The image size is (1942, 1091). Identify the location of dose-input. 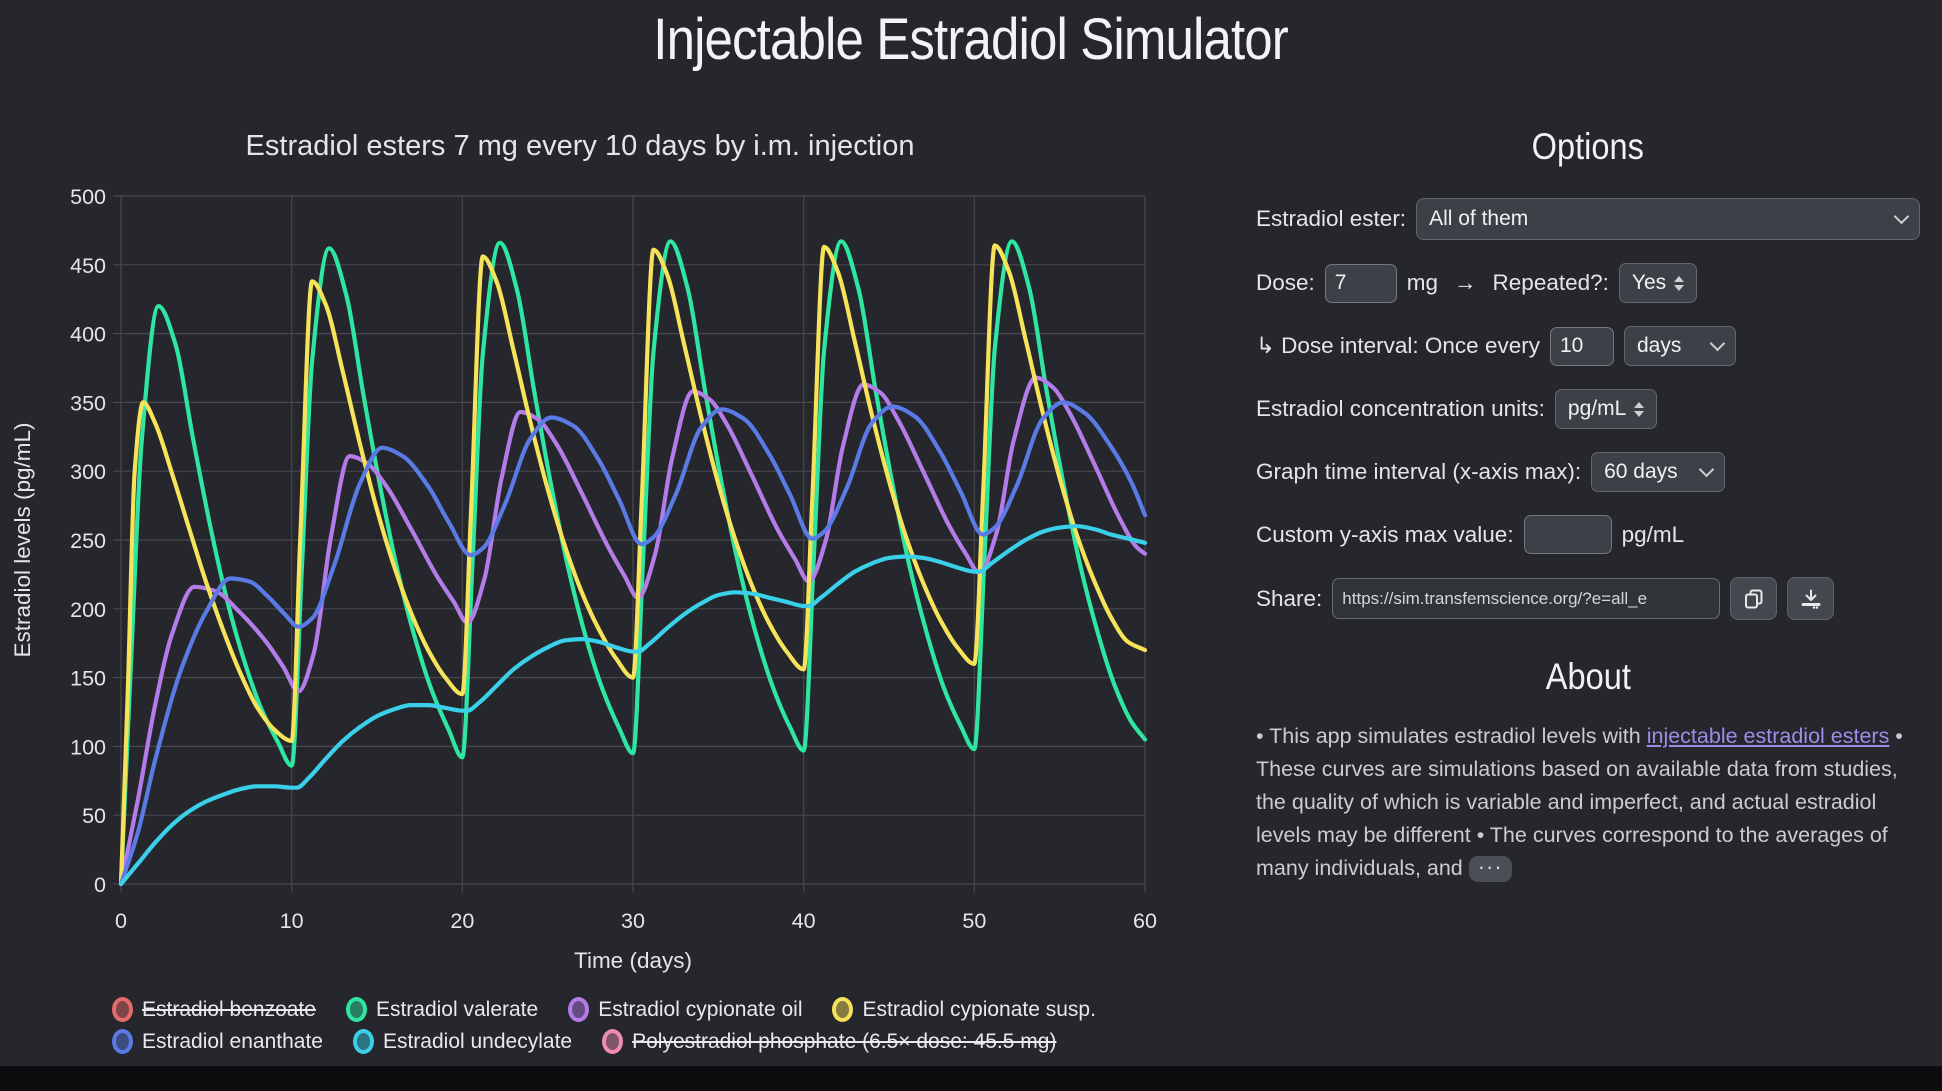
(1360, 283).